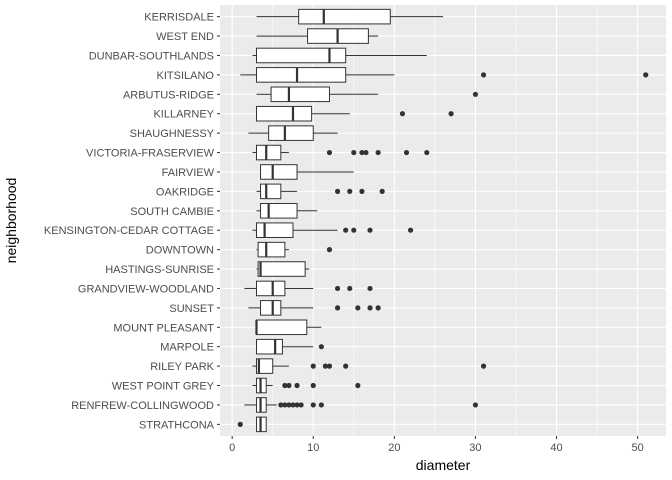 The image size is (672, 480). Describe the element at coordinates (475, 448) in the screenshot. I see `x-tick-label: 30` at that location.